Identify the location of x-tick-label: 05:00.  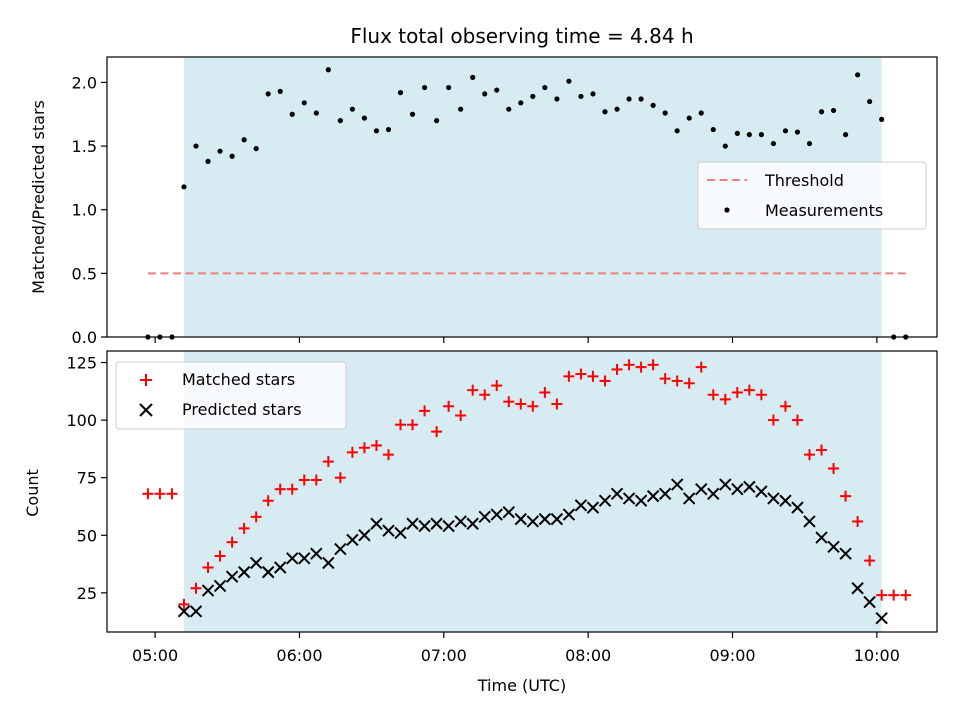
(155, 655).